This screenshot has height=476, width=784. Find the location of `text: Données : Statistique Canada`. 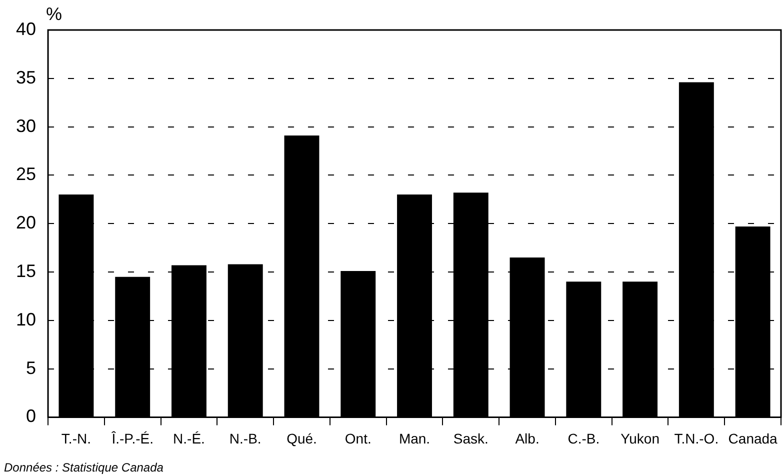

text: Données : Statistique Canada is located at coordinates (84, 467).